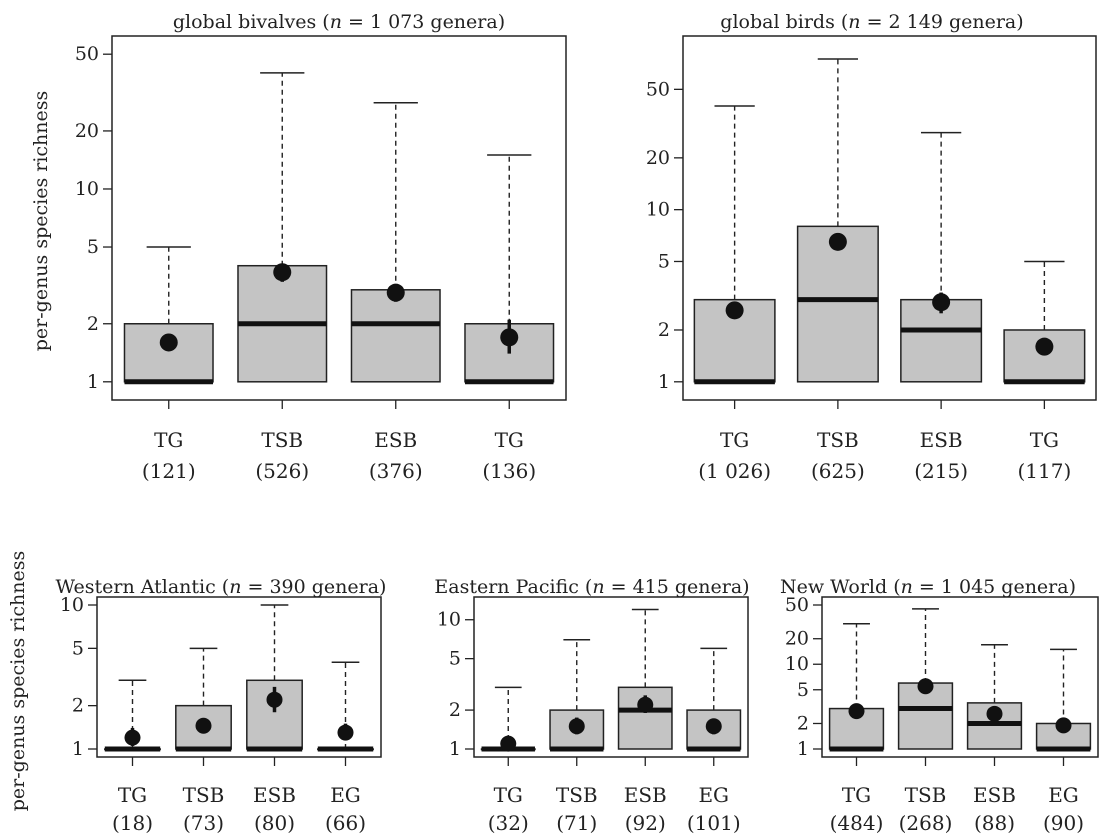  What do you see at coordinates (734, 294) in the screenshot?
I see `box-tg-1: TG (1 026)` at bounding box center [734, 294].